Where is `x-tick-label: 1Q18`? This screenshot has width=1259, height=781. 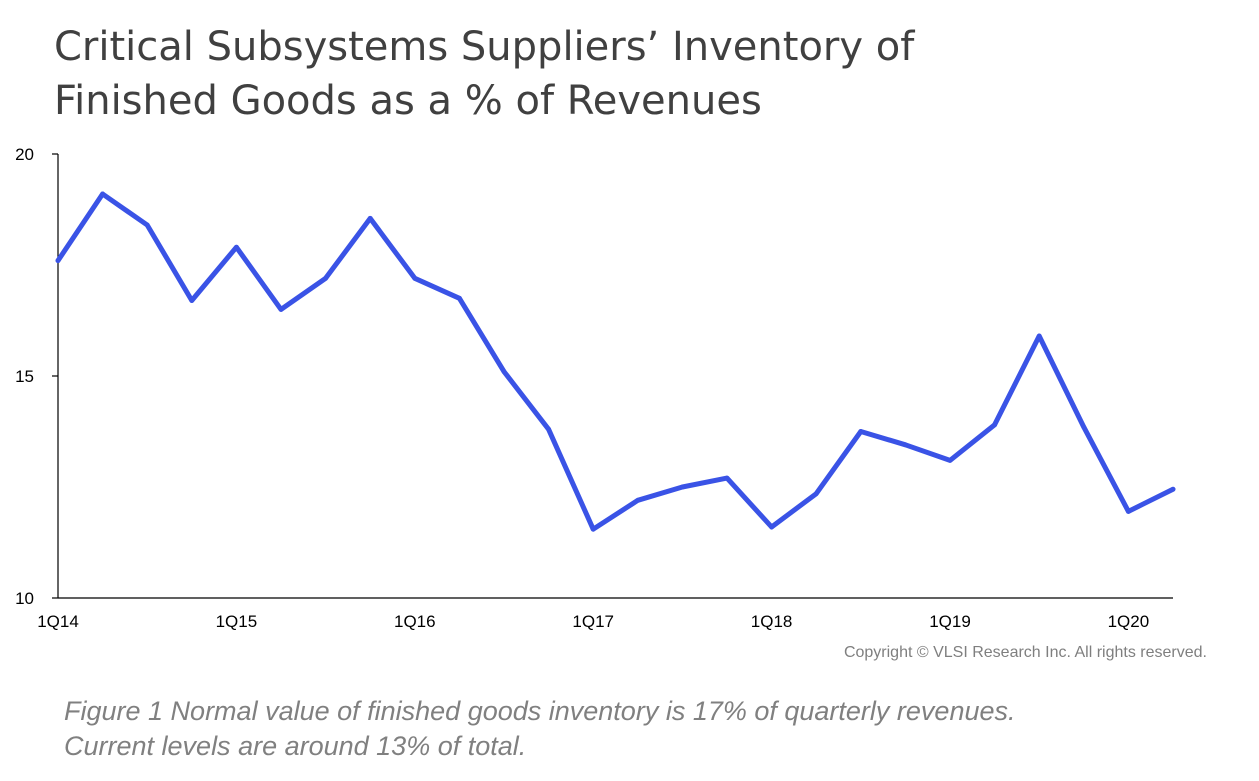 x-tick-label: 1Q18 is located at coordinates (772, 621).